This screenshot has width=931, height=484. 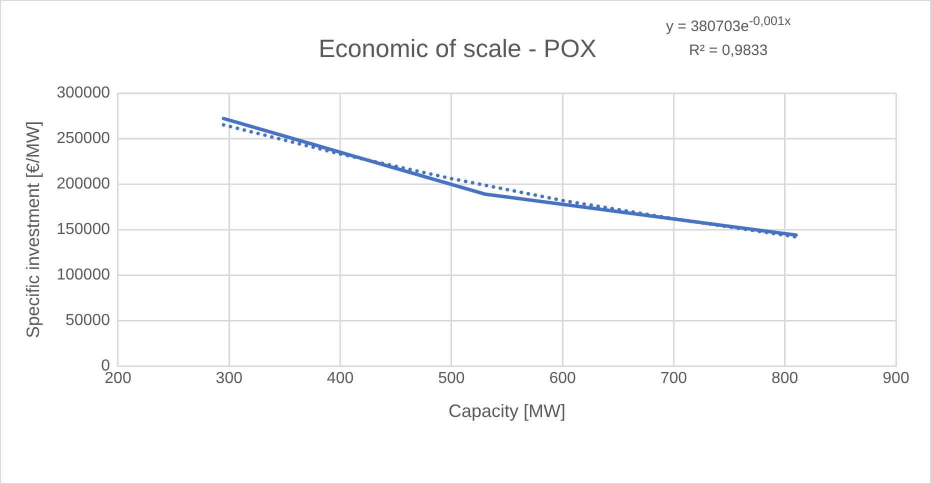 What do you see at coordinates (83, 275) in the screenshot?
I see `y-tick-label: 100000` at bounding box center [83, 275].